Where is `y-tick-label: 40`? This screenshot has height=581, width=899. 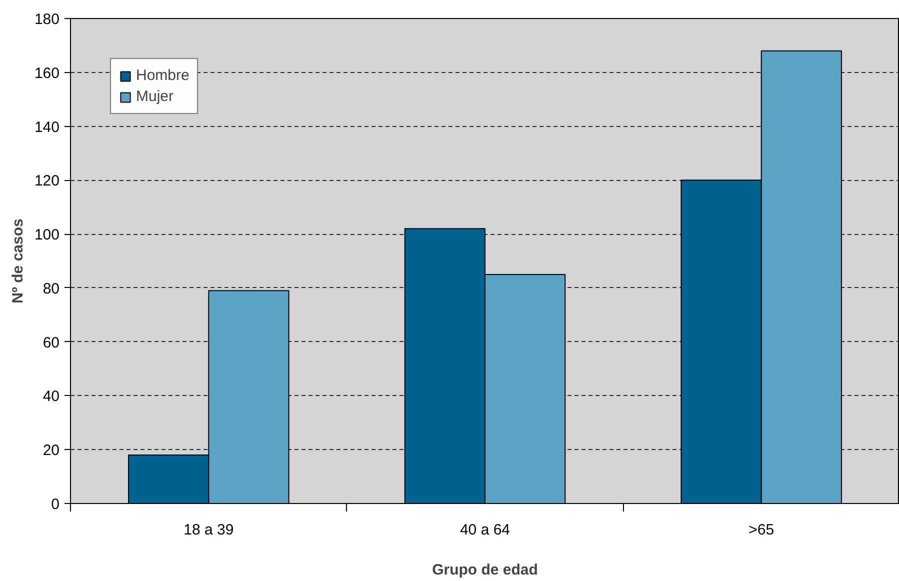 y-tick-label: 40 is located at coordinates (51, 397).